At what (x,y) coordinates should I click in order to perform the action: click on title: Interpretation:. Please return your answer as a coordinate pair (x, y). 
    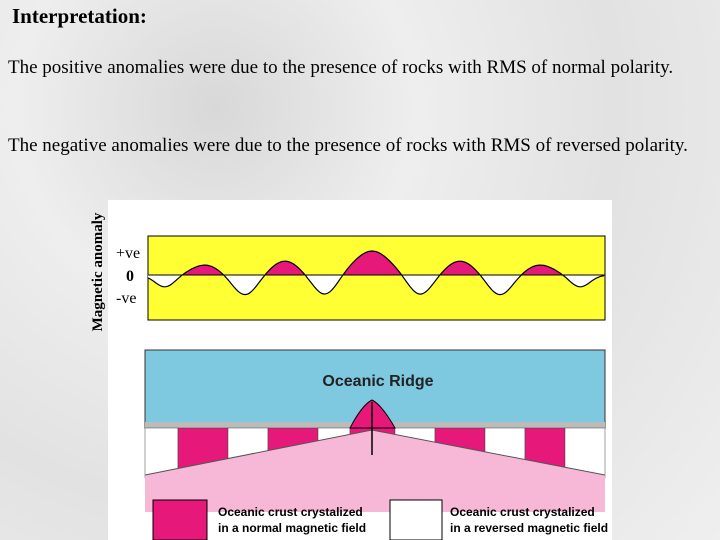
    Looking at the image, I should click on (79, 16).